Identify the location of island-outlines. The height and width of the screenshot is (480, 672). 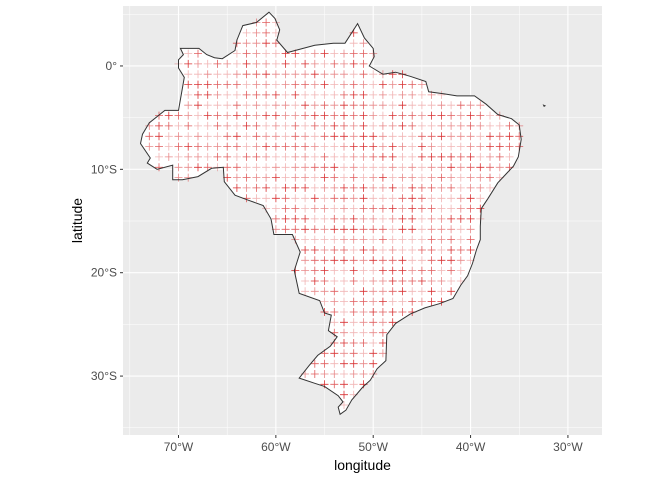
(544, 106).